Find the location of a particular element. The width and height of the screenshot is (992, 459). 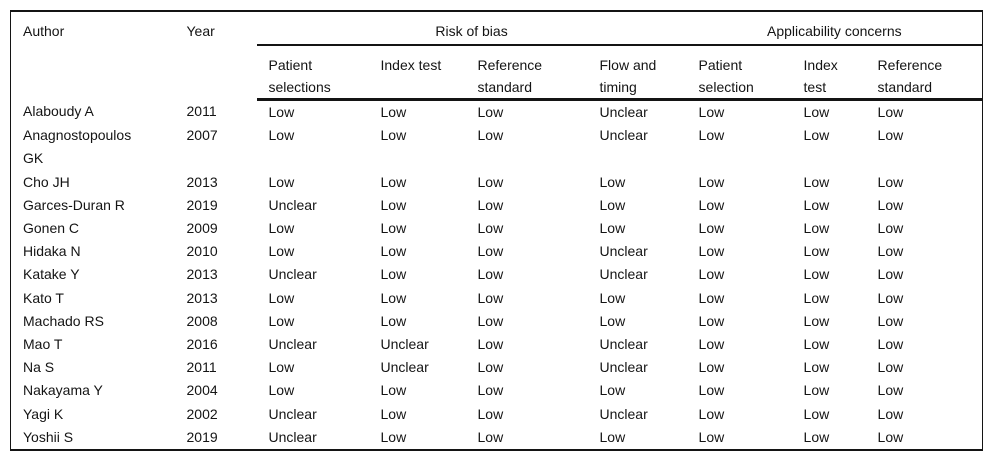

author-cell: Alaboudy A is located at coordinates (58, 110).